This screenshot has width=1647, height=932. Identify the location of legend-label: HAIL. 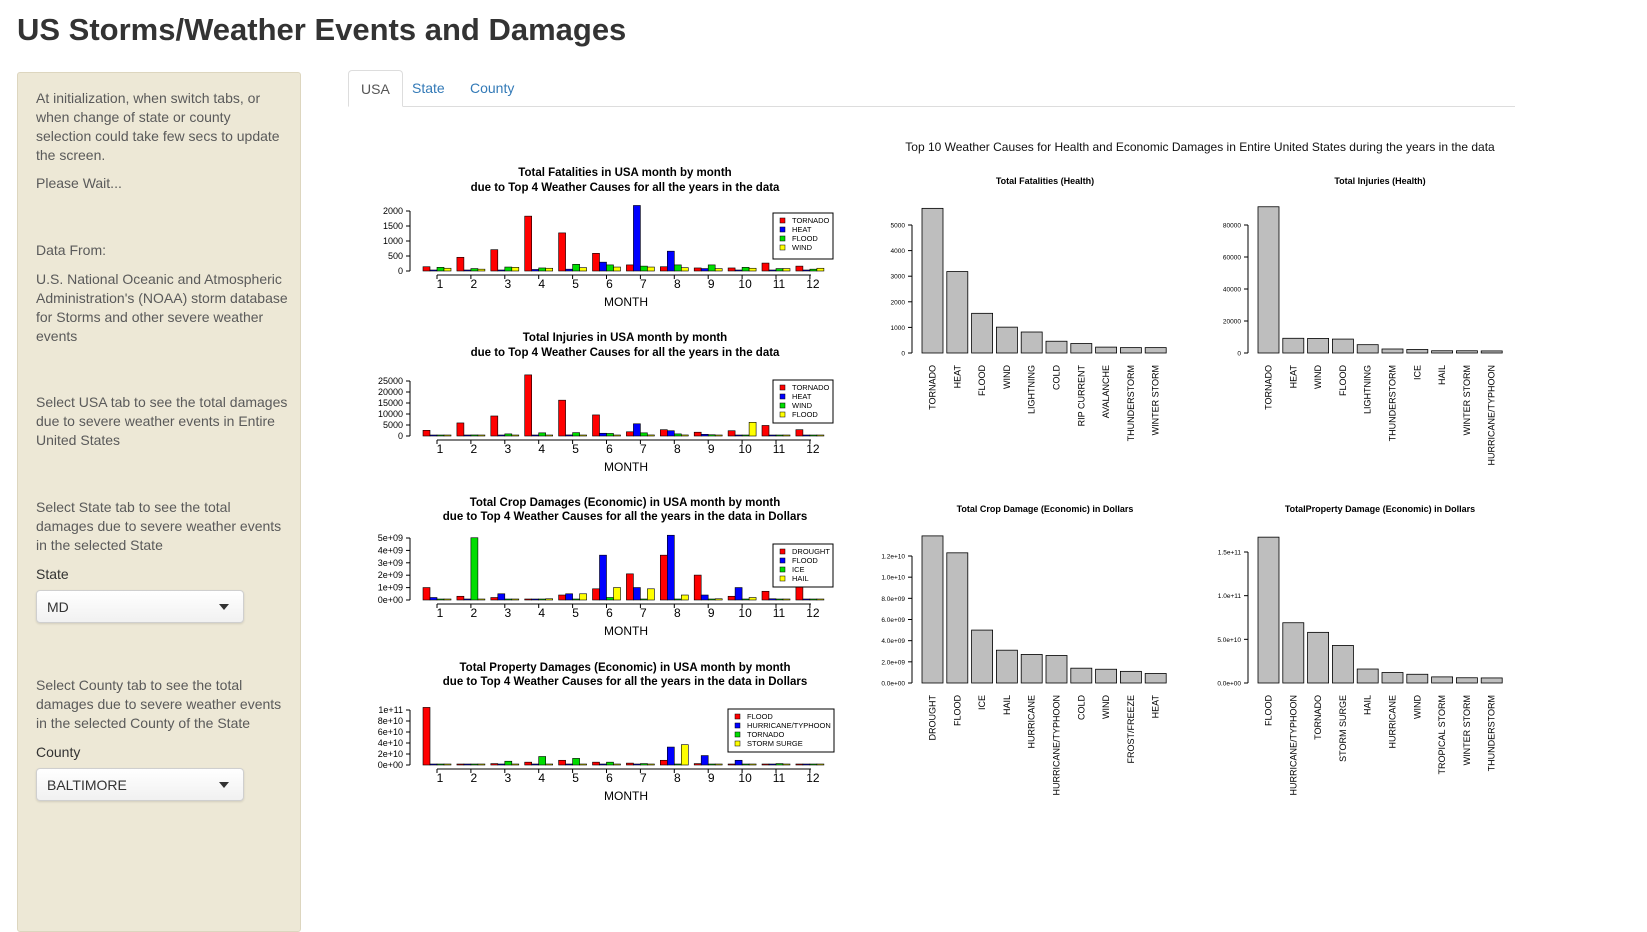
(800, 578).